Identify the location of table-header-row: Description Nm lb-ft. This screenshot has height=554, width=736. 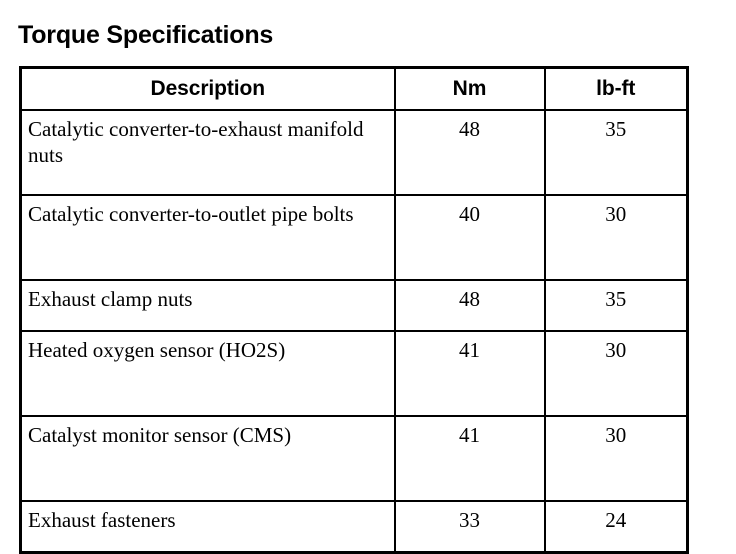
(354, 88).